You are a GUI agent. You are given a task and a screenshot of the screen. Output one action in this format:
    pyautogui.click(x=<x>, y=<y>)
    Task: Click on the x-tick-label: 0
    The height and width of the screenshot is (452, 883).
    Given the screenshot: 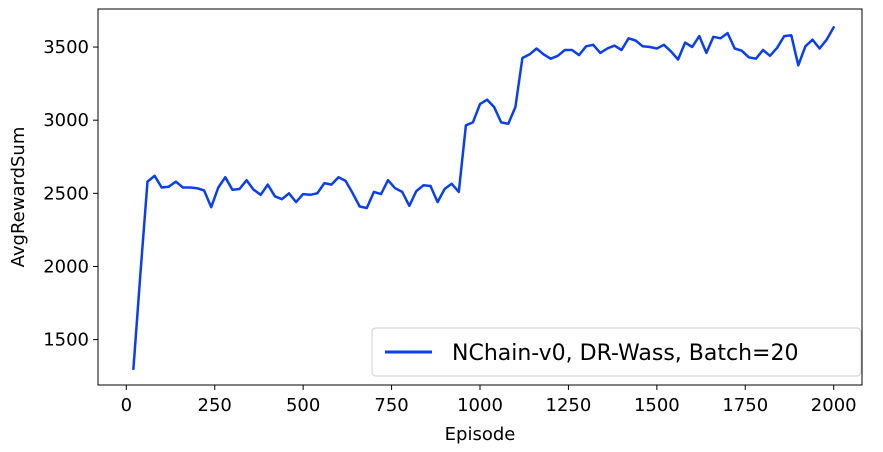 What is the action you would take?
    pyautogui.click(x=126, y=405)
    